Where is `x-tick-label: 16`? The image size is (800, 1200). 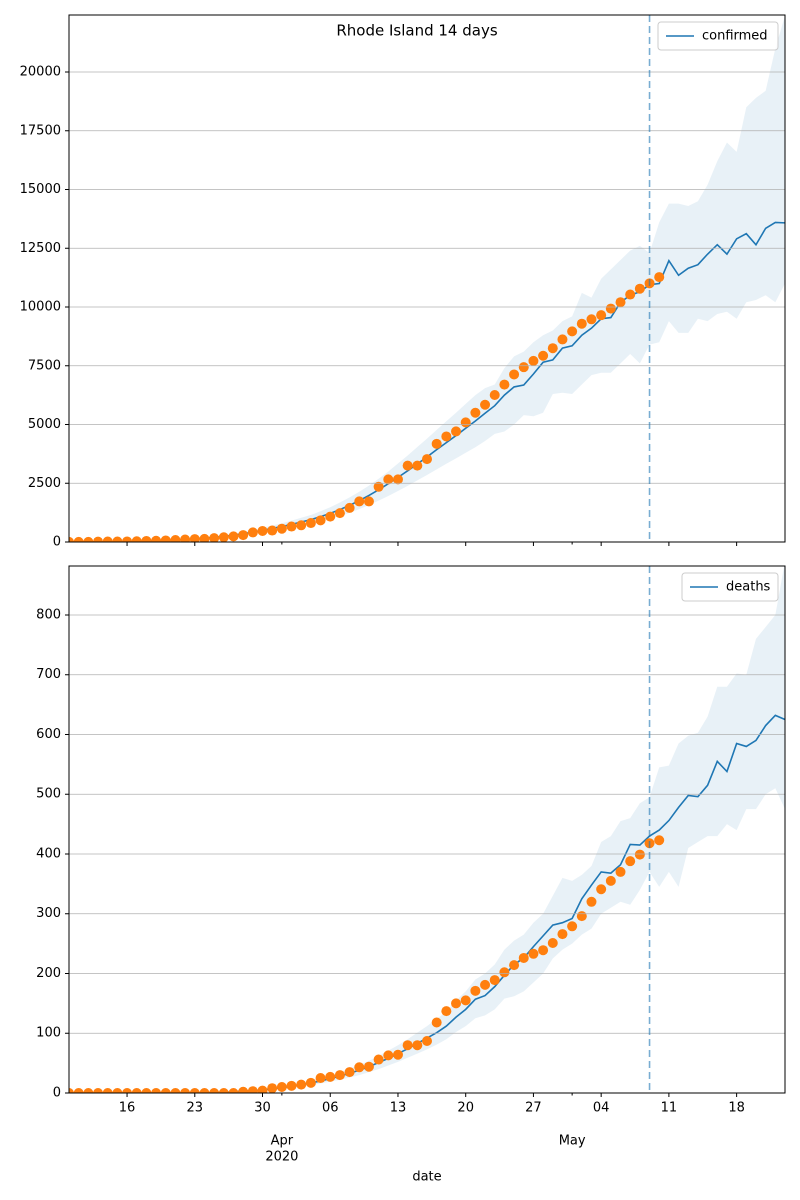
x-tick-label: 16 is located at coordinates (127, 1108).